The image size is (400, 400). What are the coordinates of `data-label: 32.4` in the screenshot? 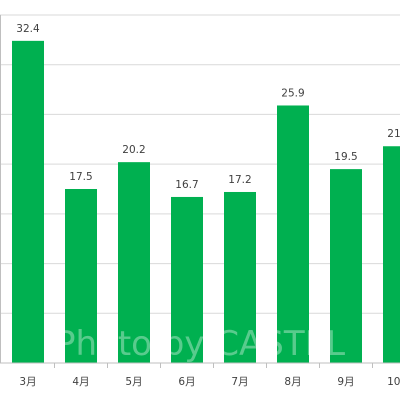 It's located at (28, 29).